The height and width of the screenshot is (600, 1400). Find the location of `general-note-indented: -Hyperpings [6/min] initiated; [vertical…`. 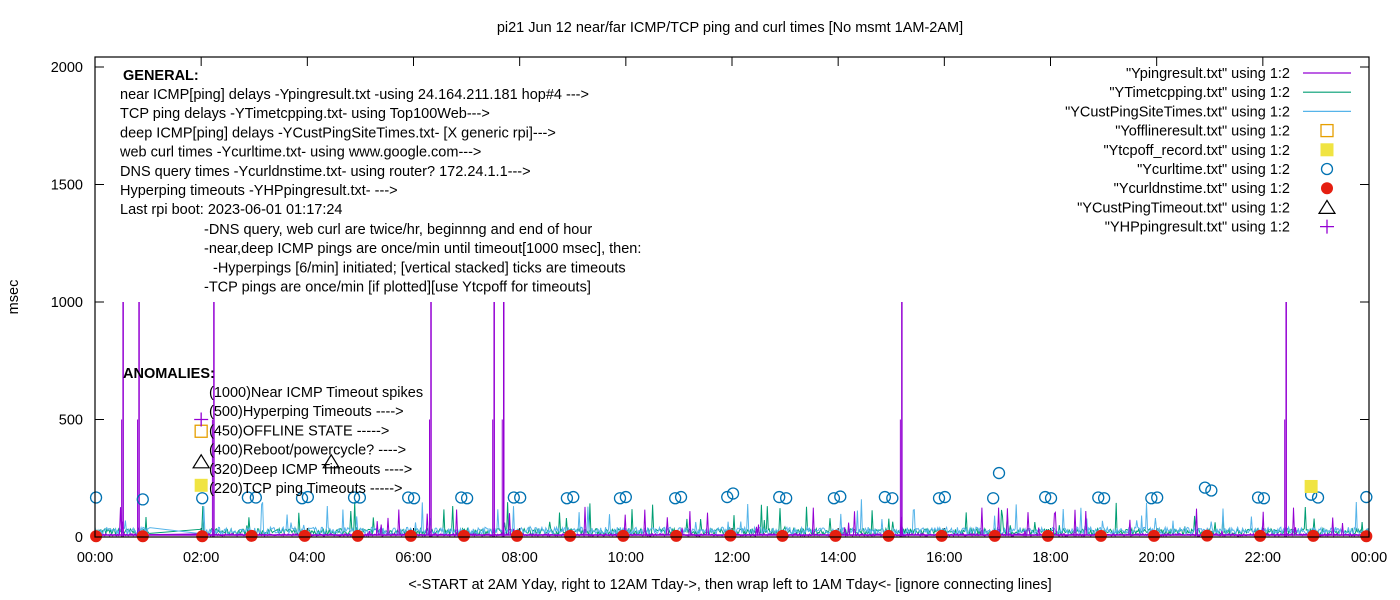

general-note-indented: -Hyperpings [6/min] initiated; [vertical… is located at coordinates (419, 268).